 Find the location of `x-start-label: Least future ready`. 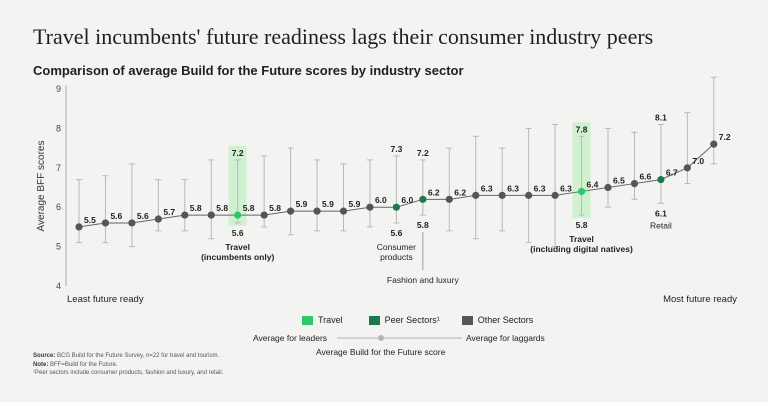

x-start-label: Least future ready is located at coordinates (105, 299).